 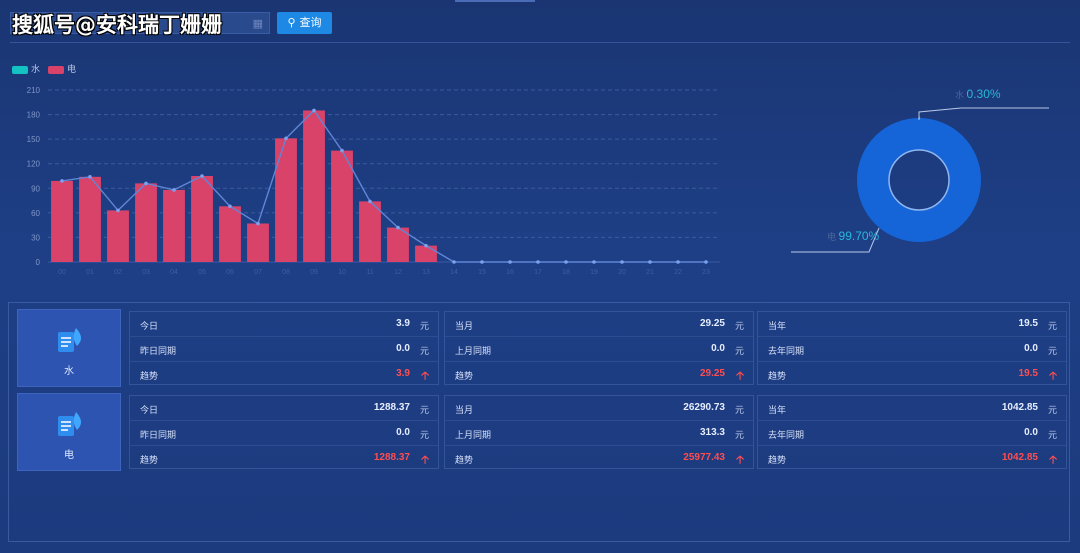 What do you see at coordinates (403, 432) in the screenshot?
I see `stat-value: 0.0` at bounding box center [403, 432].